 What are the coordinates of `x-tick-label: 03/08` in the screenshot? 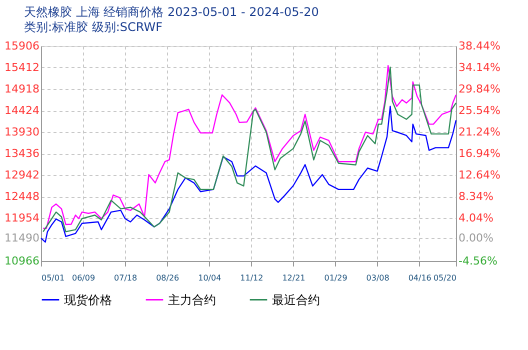 It's located at (378, 278).